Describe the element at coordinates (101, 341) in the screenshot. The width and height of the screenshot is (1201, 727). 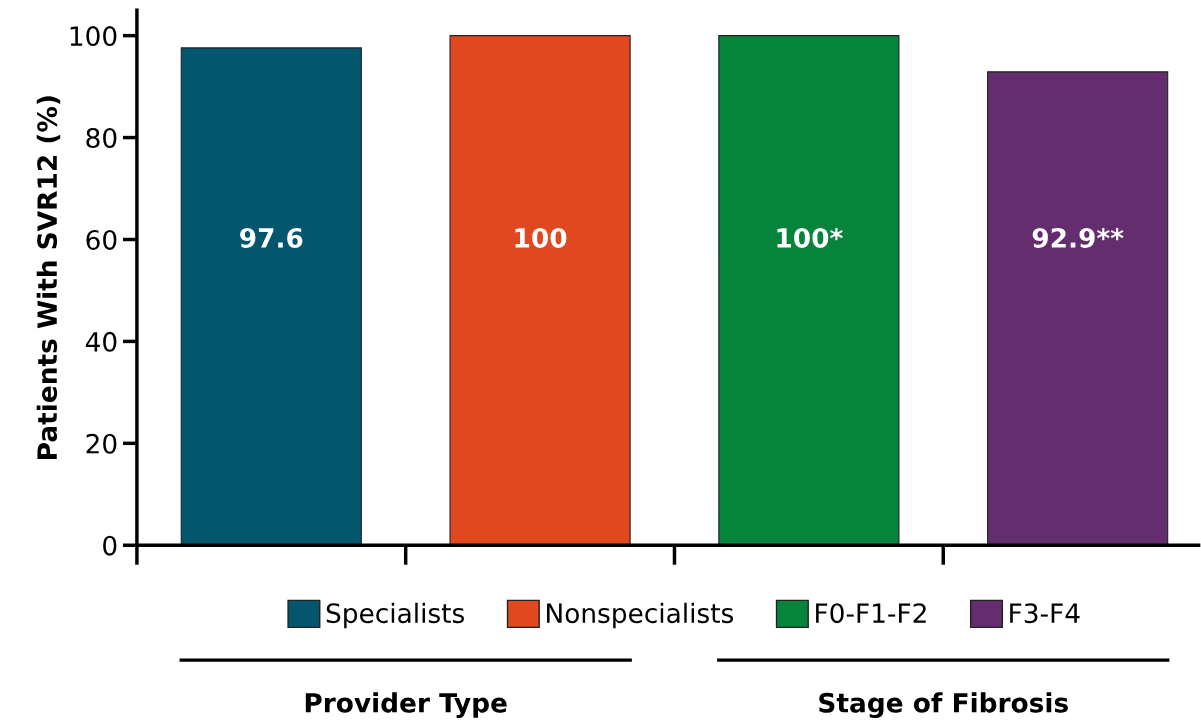
I see `y-tick-label: 40` at that location.